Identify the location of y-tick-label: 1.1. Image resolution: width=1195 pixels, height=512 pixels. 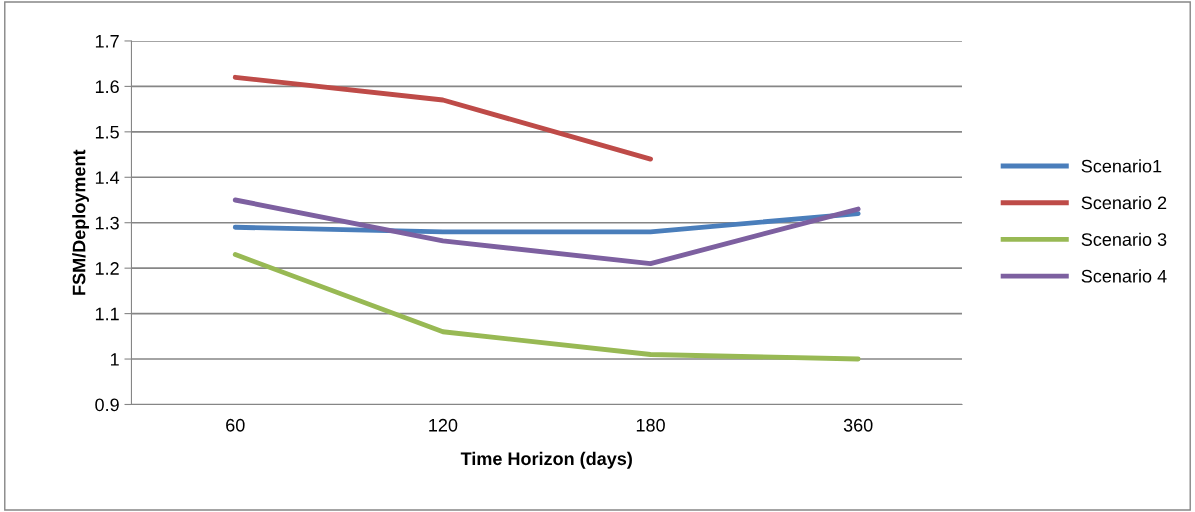
(107, 314).